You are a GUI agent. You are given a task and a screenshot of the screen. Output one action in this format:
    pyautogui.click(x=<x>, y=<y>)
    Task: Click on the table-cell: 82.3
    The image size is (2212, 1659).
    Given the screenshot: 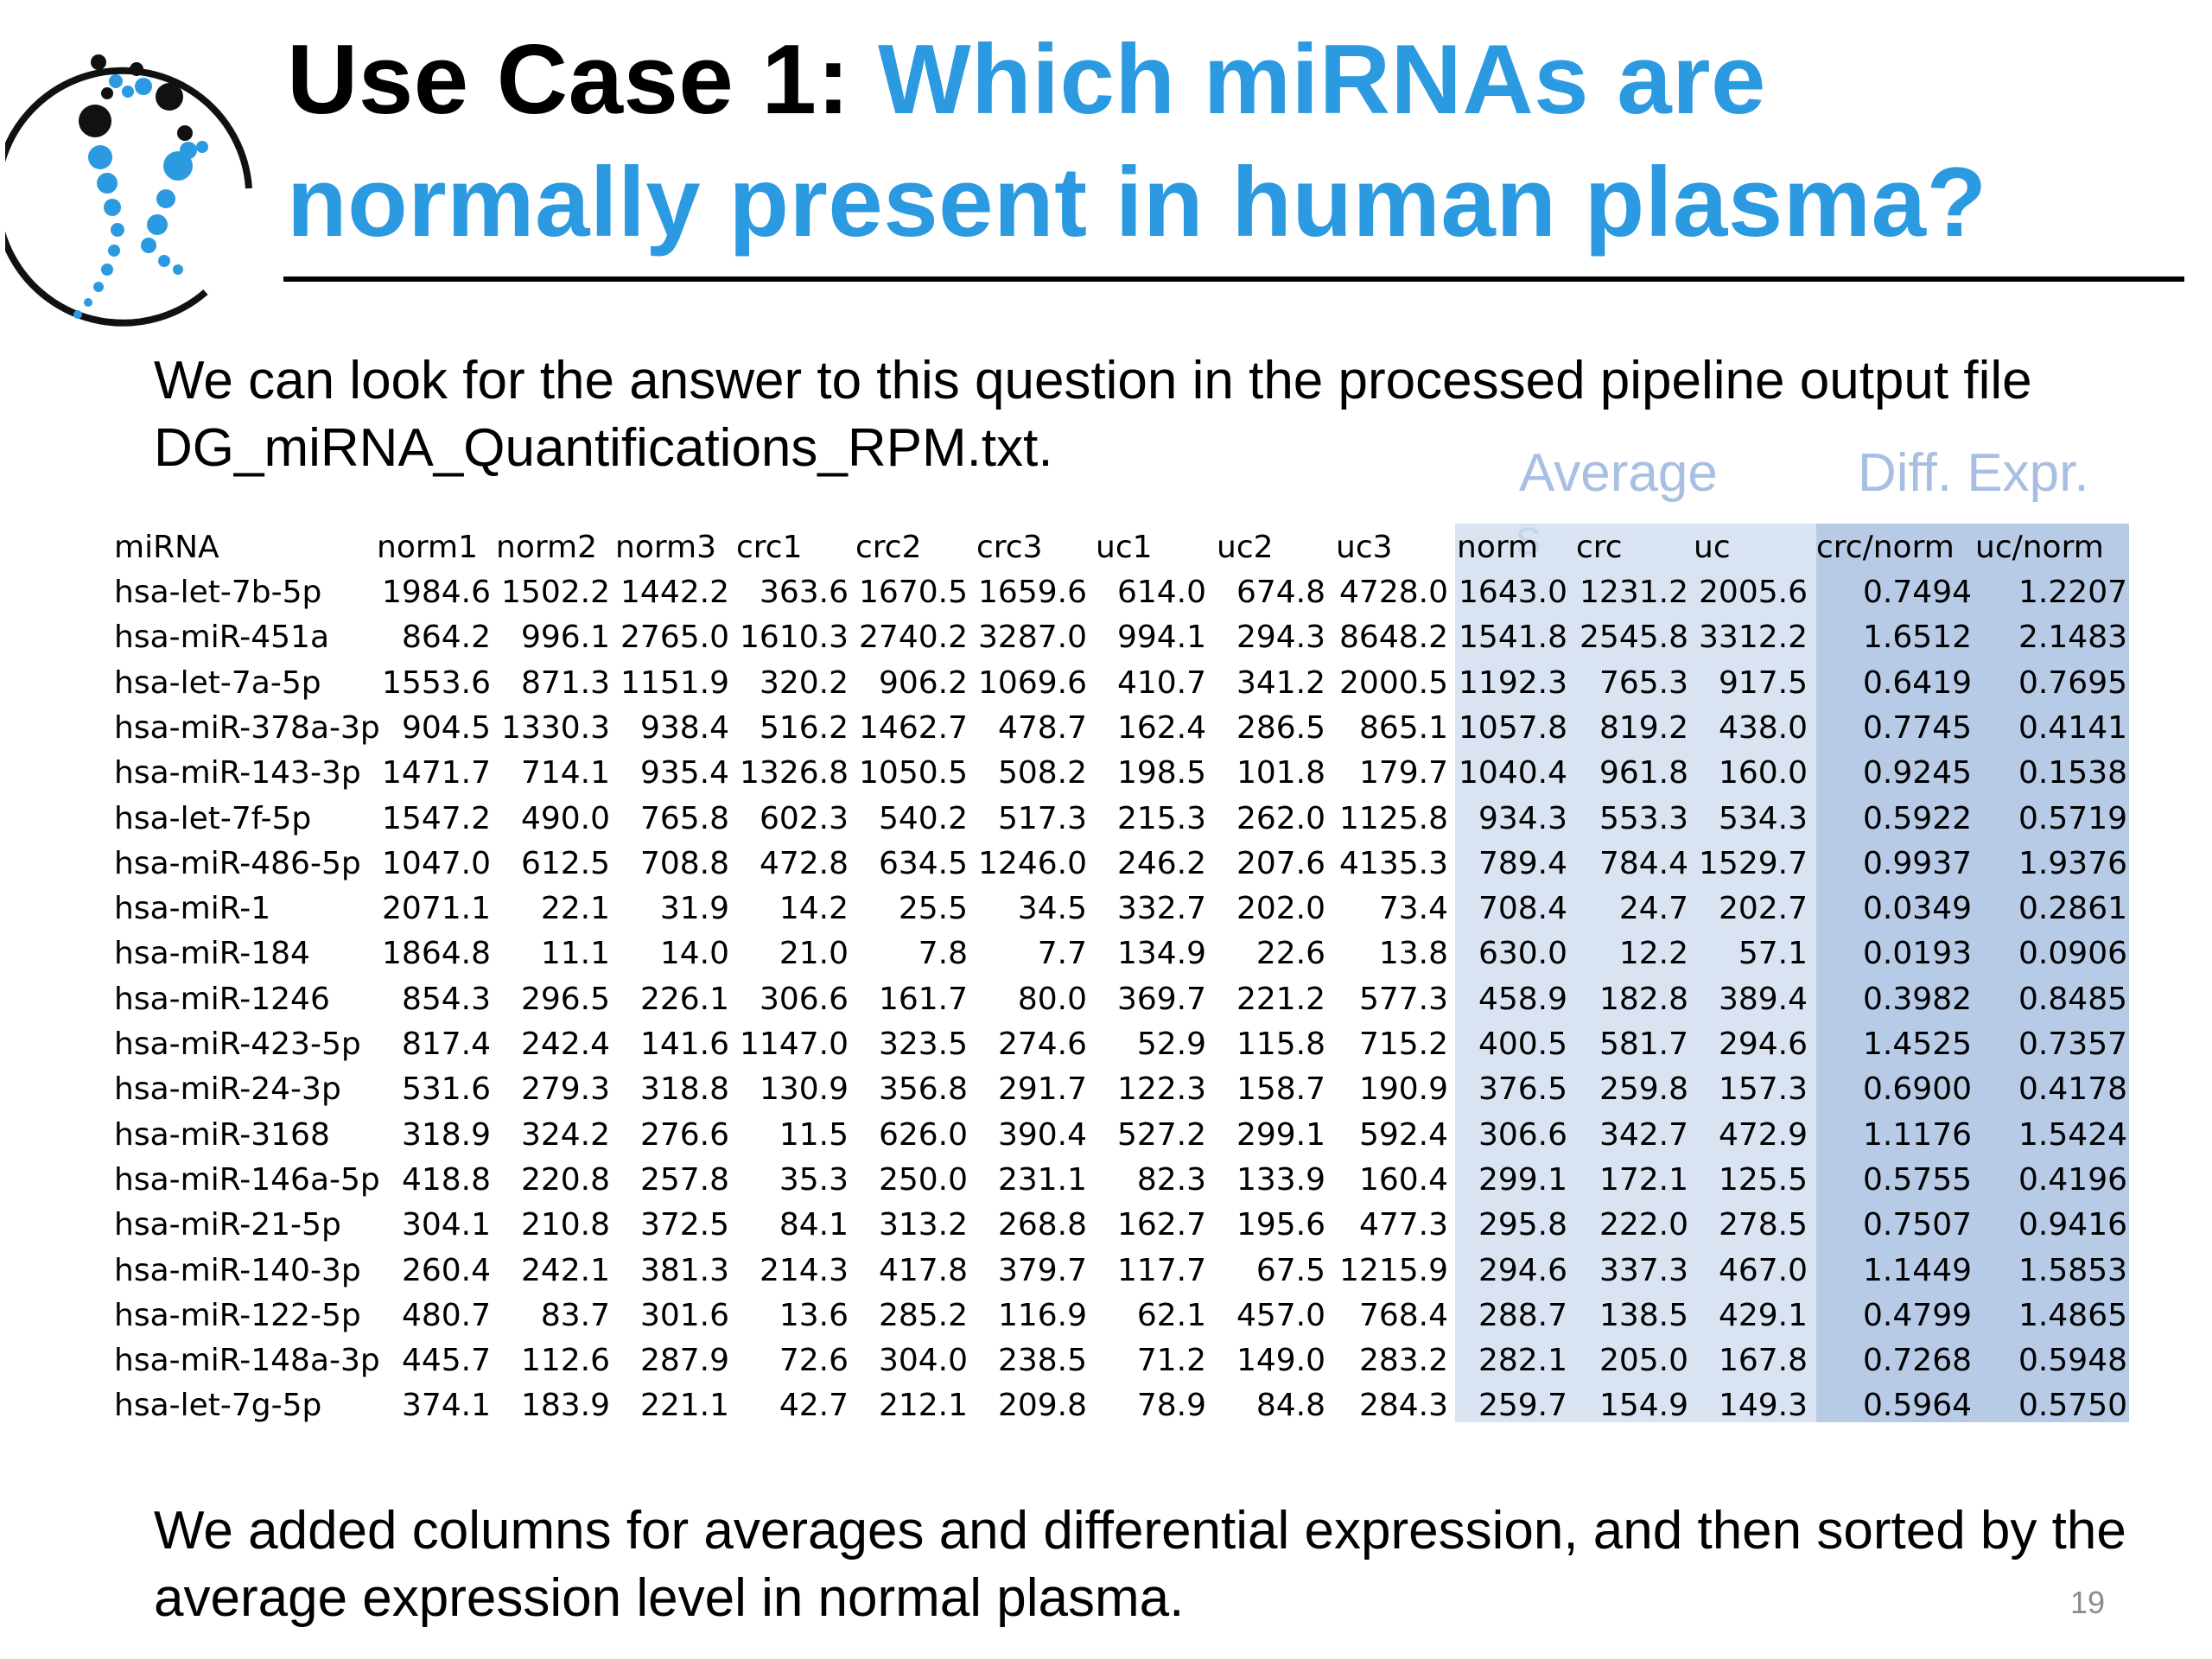 What is the action you would take?
    pyautogui.click(x=1171, y=1179)
    